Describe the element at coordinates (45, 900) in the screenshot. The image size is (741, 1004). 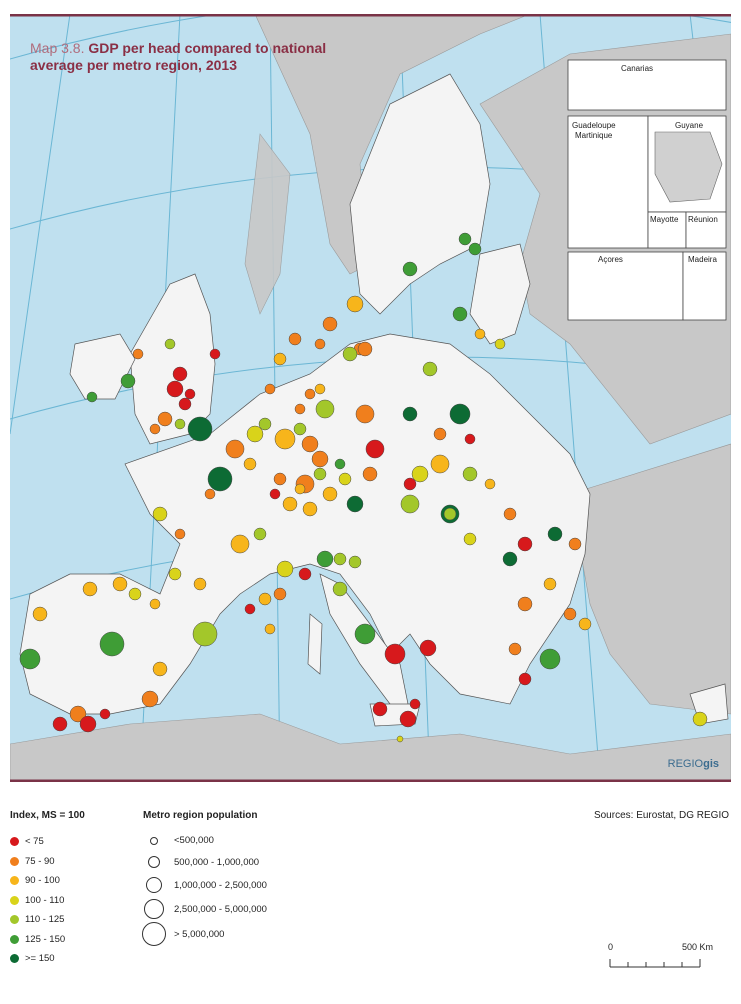
I see `legend-index-label: 100 - 110` at that location.